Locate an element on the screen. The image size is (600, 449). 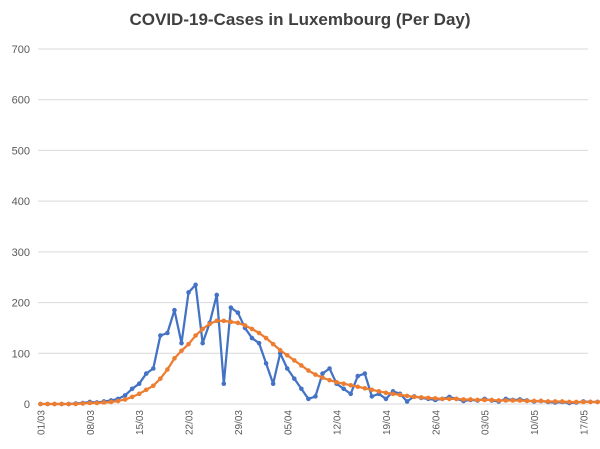
y-tick-label: 500 is located at coordinates (21, 151).